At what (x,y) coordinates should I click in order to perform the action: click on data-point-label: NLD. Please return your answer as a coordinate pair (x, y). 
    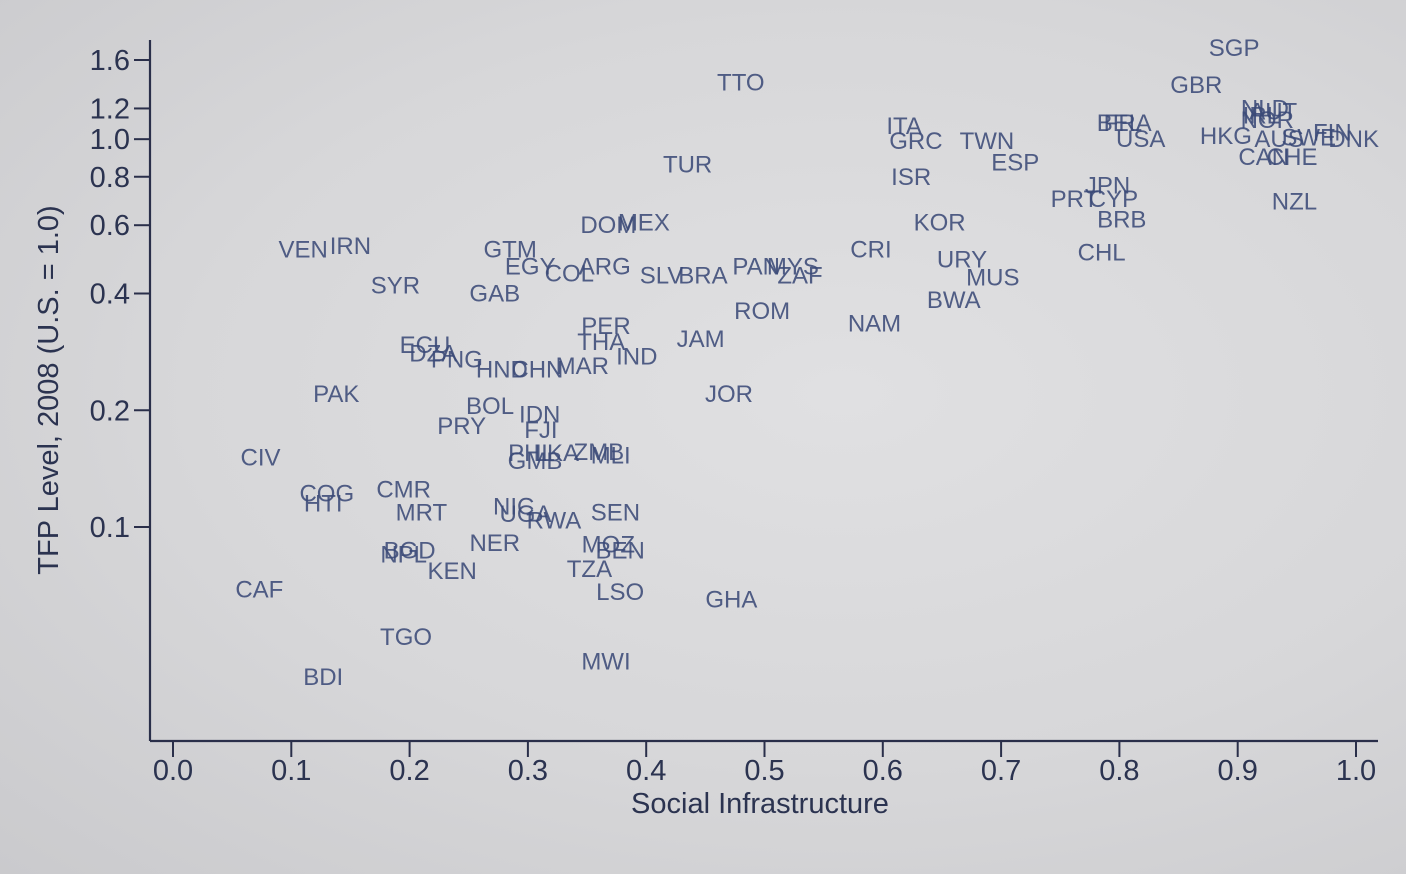
    Looking at the image, I should click on (1265, 108).